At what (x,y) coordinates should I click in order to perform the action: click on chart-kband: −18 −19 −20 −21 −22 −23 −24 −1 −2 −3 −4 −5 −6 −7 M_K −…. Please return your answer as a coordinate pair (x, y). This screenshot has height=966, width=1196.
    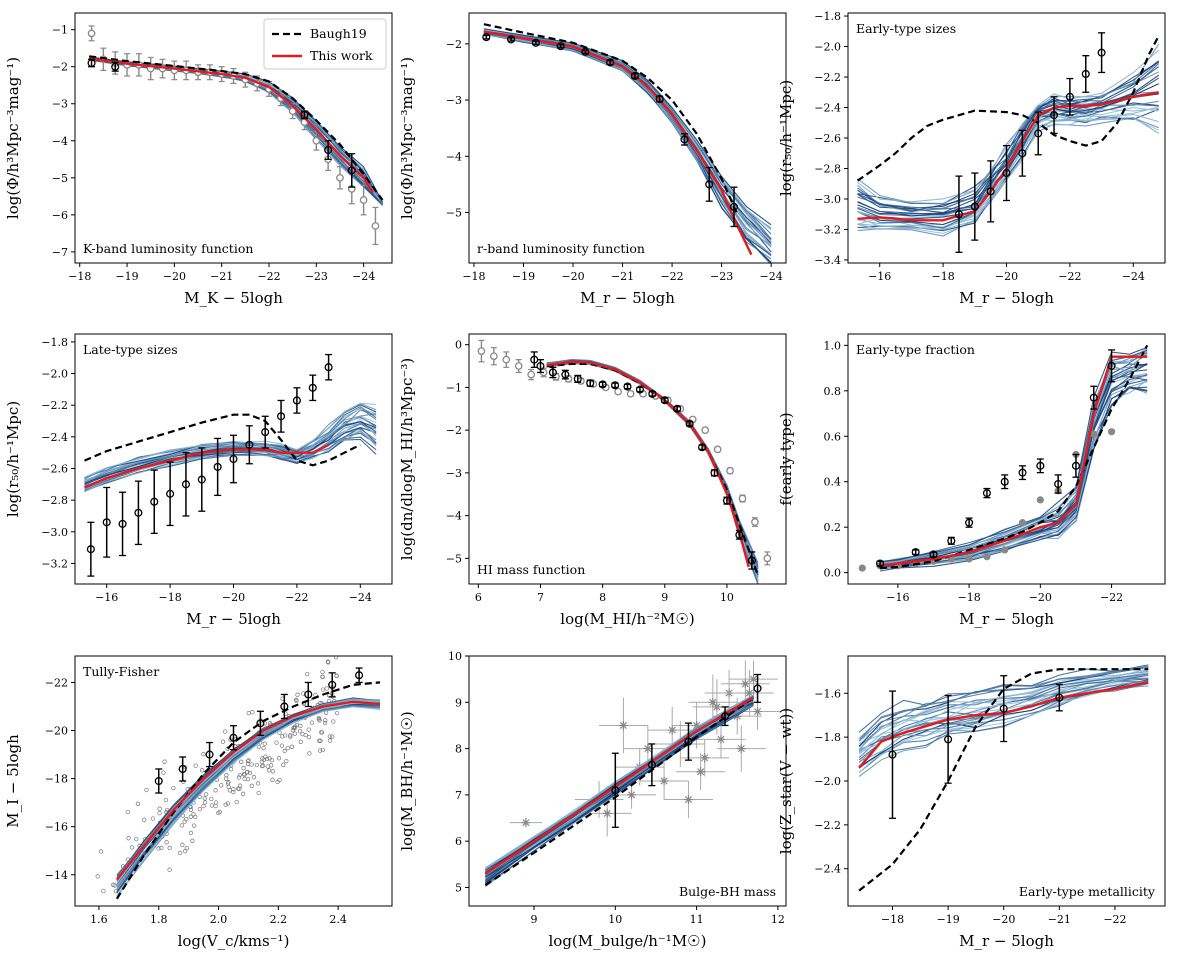
    Looking at the image, I should click on (198, 159).